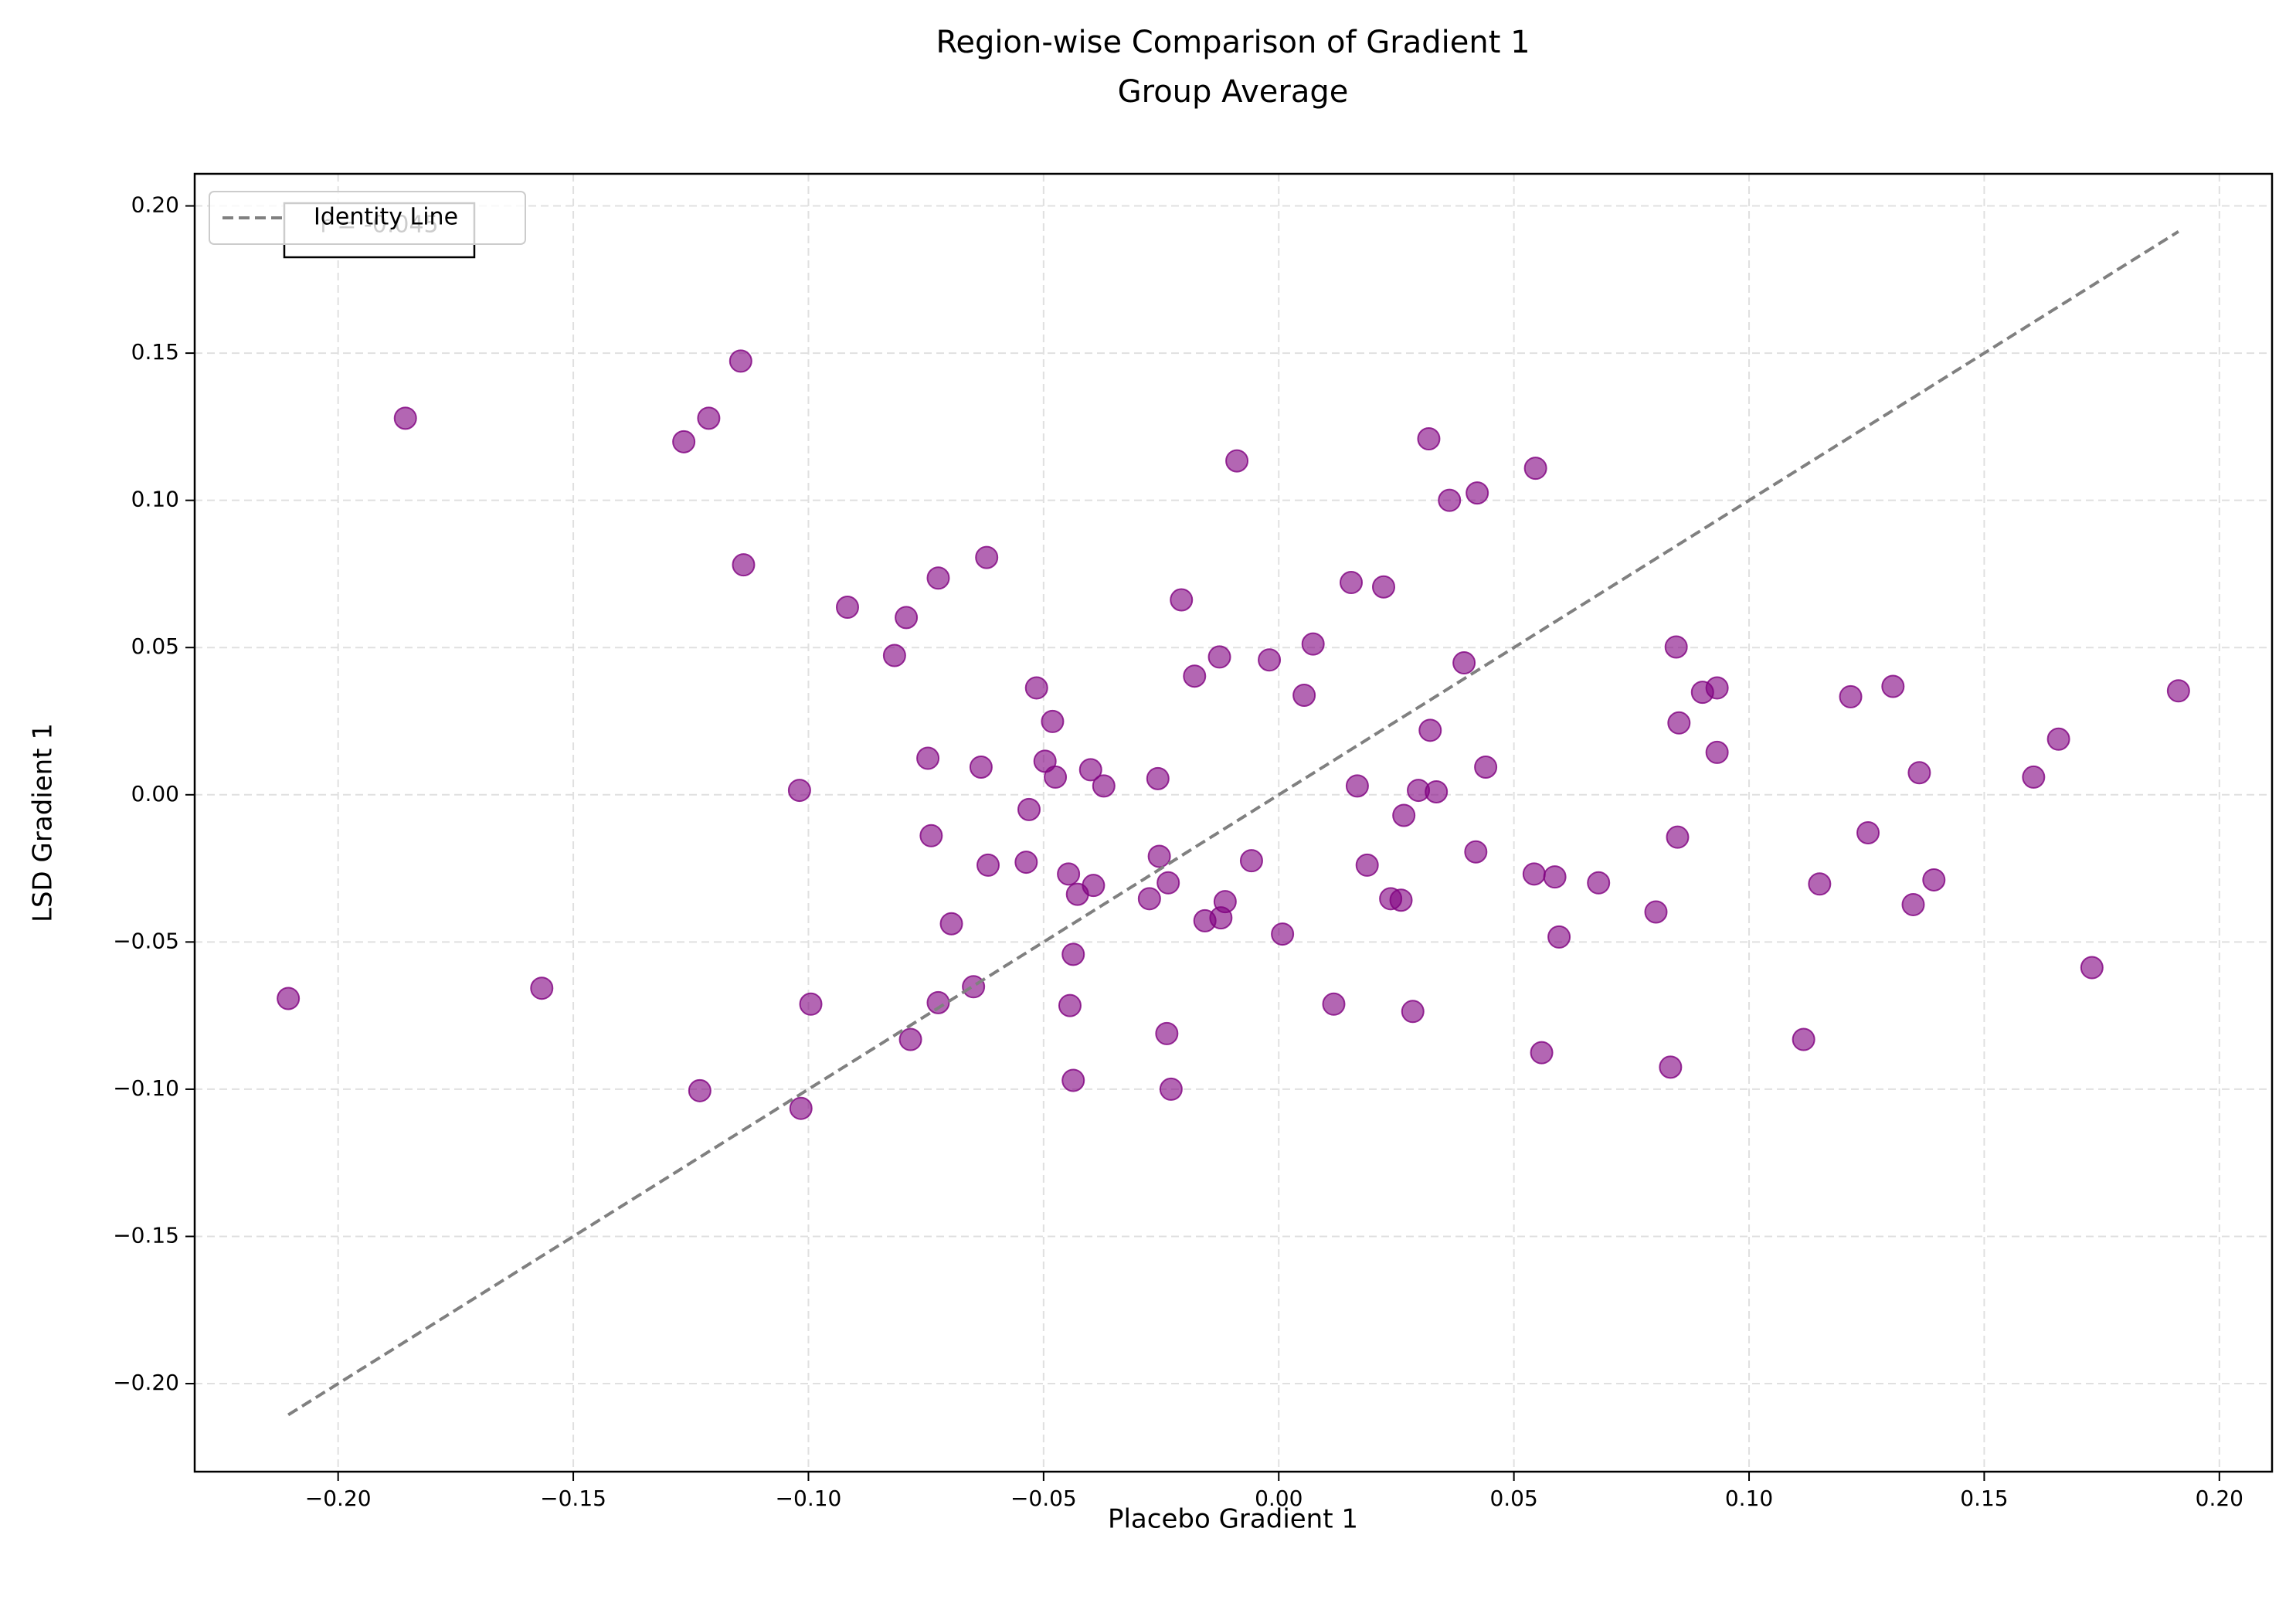 The height and width of the screenshot is (1603, 2296). I want to click on y-tick-label: 0.10, so click(155, 499).